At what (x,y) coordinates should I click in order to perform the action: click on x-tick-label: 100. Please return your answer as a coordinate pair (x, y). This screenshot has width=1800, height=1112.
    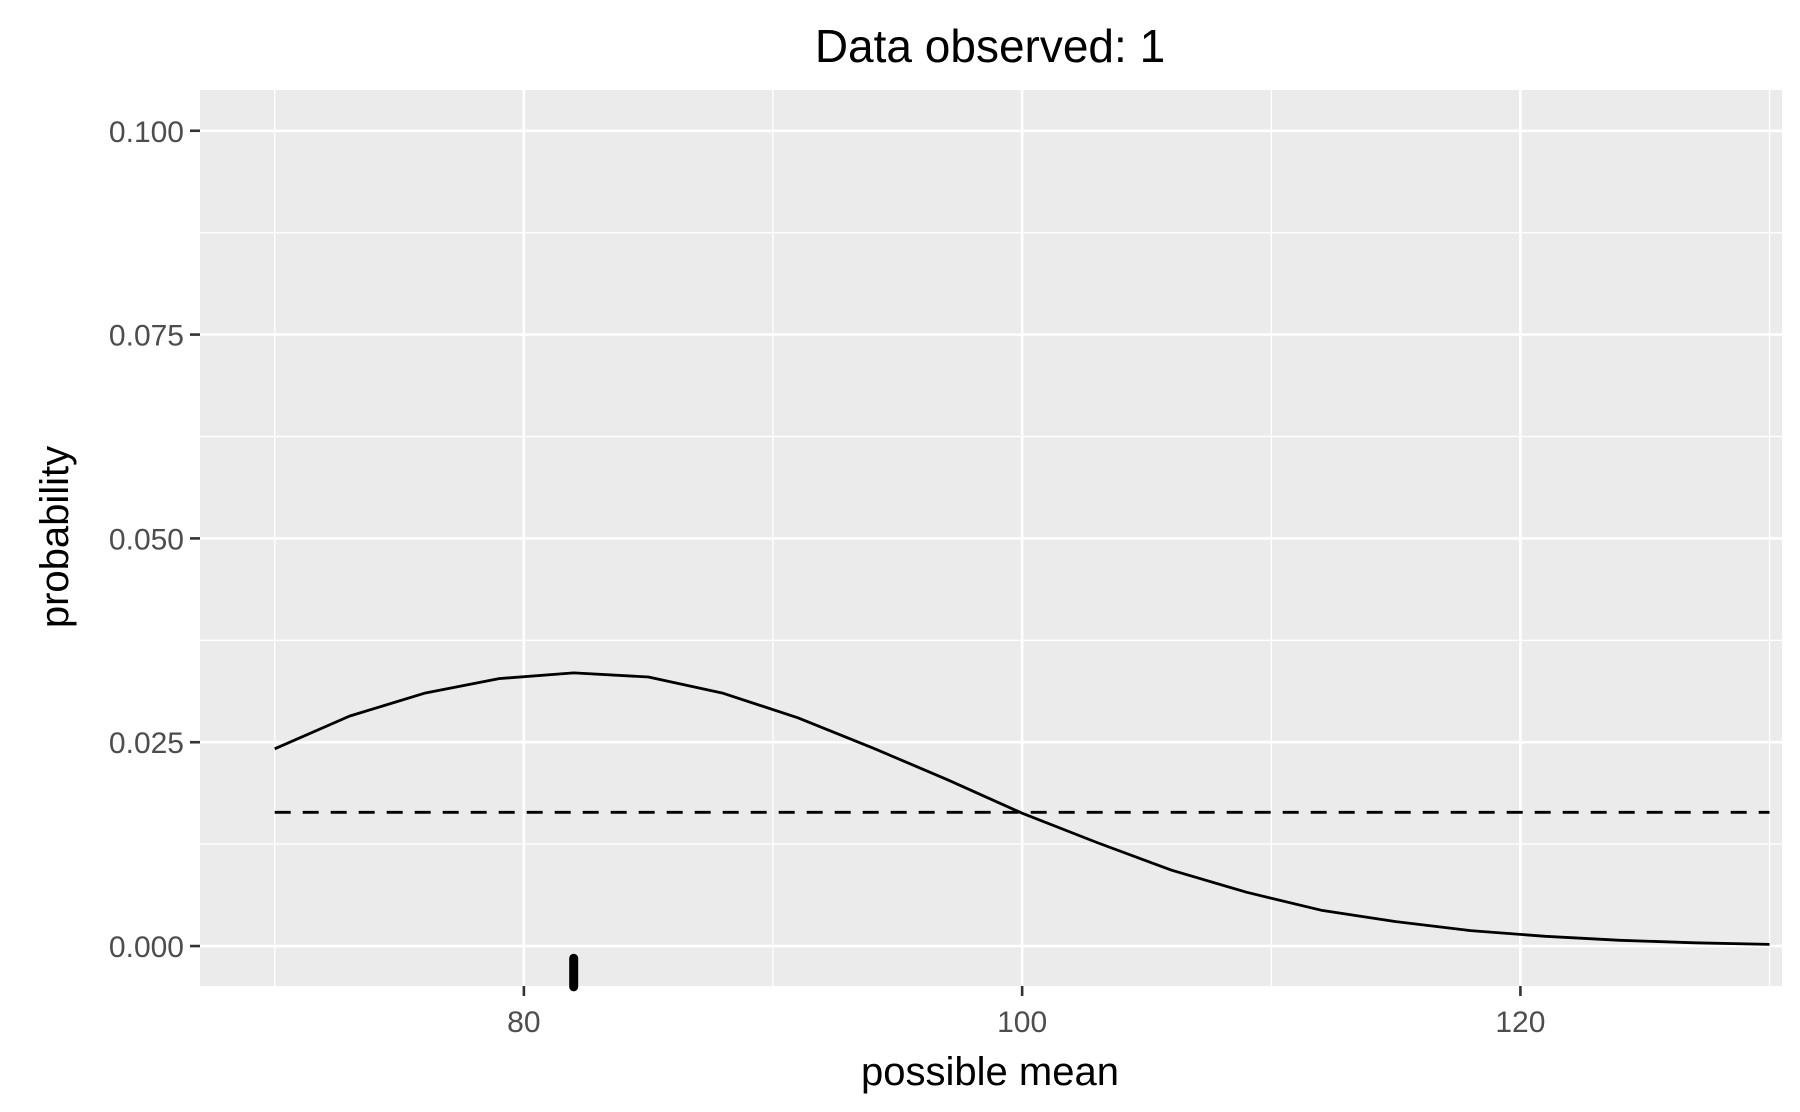
    Looking at the image, I should click on (1022, 1022).